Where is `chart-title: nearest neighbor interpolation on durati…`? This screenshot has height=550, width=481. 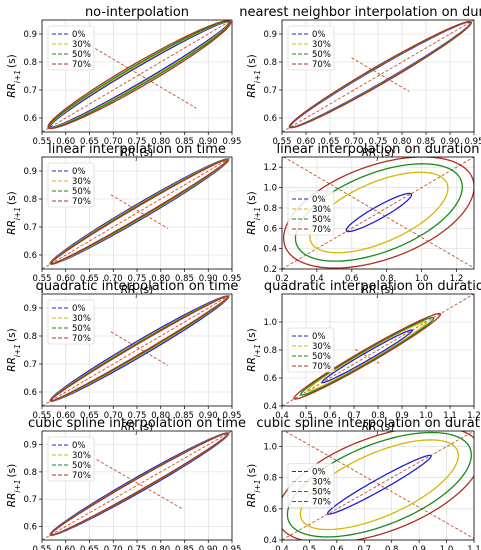
chart-title: nearest neighbor interpolation on durati… is located at coordinates (360, 12).